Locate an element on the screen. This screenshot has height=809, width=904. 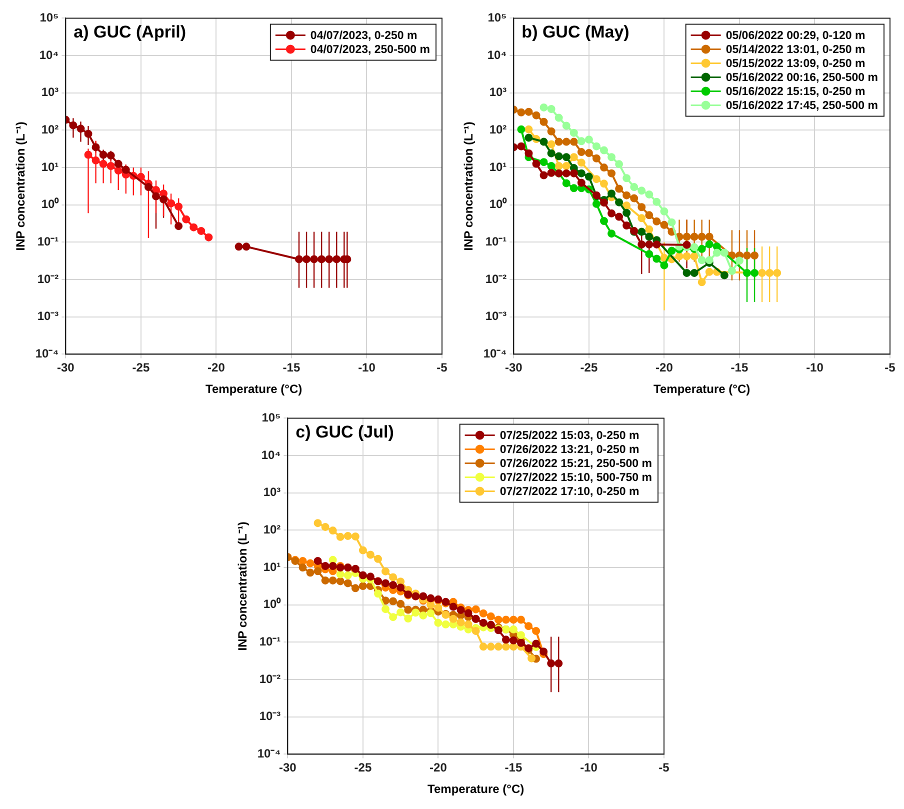
legend-label: 05/16/2022 15:15, 0-250 m is located at coordinates (796, 92).